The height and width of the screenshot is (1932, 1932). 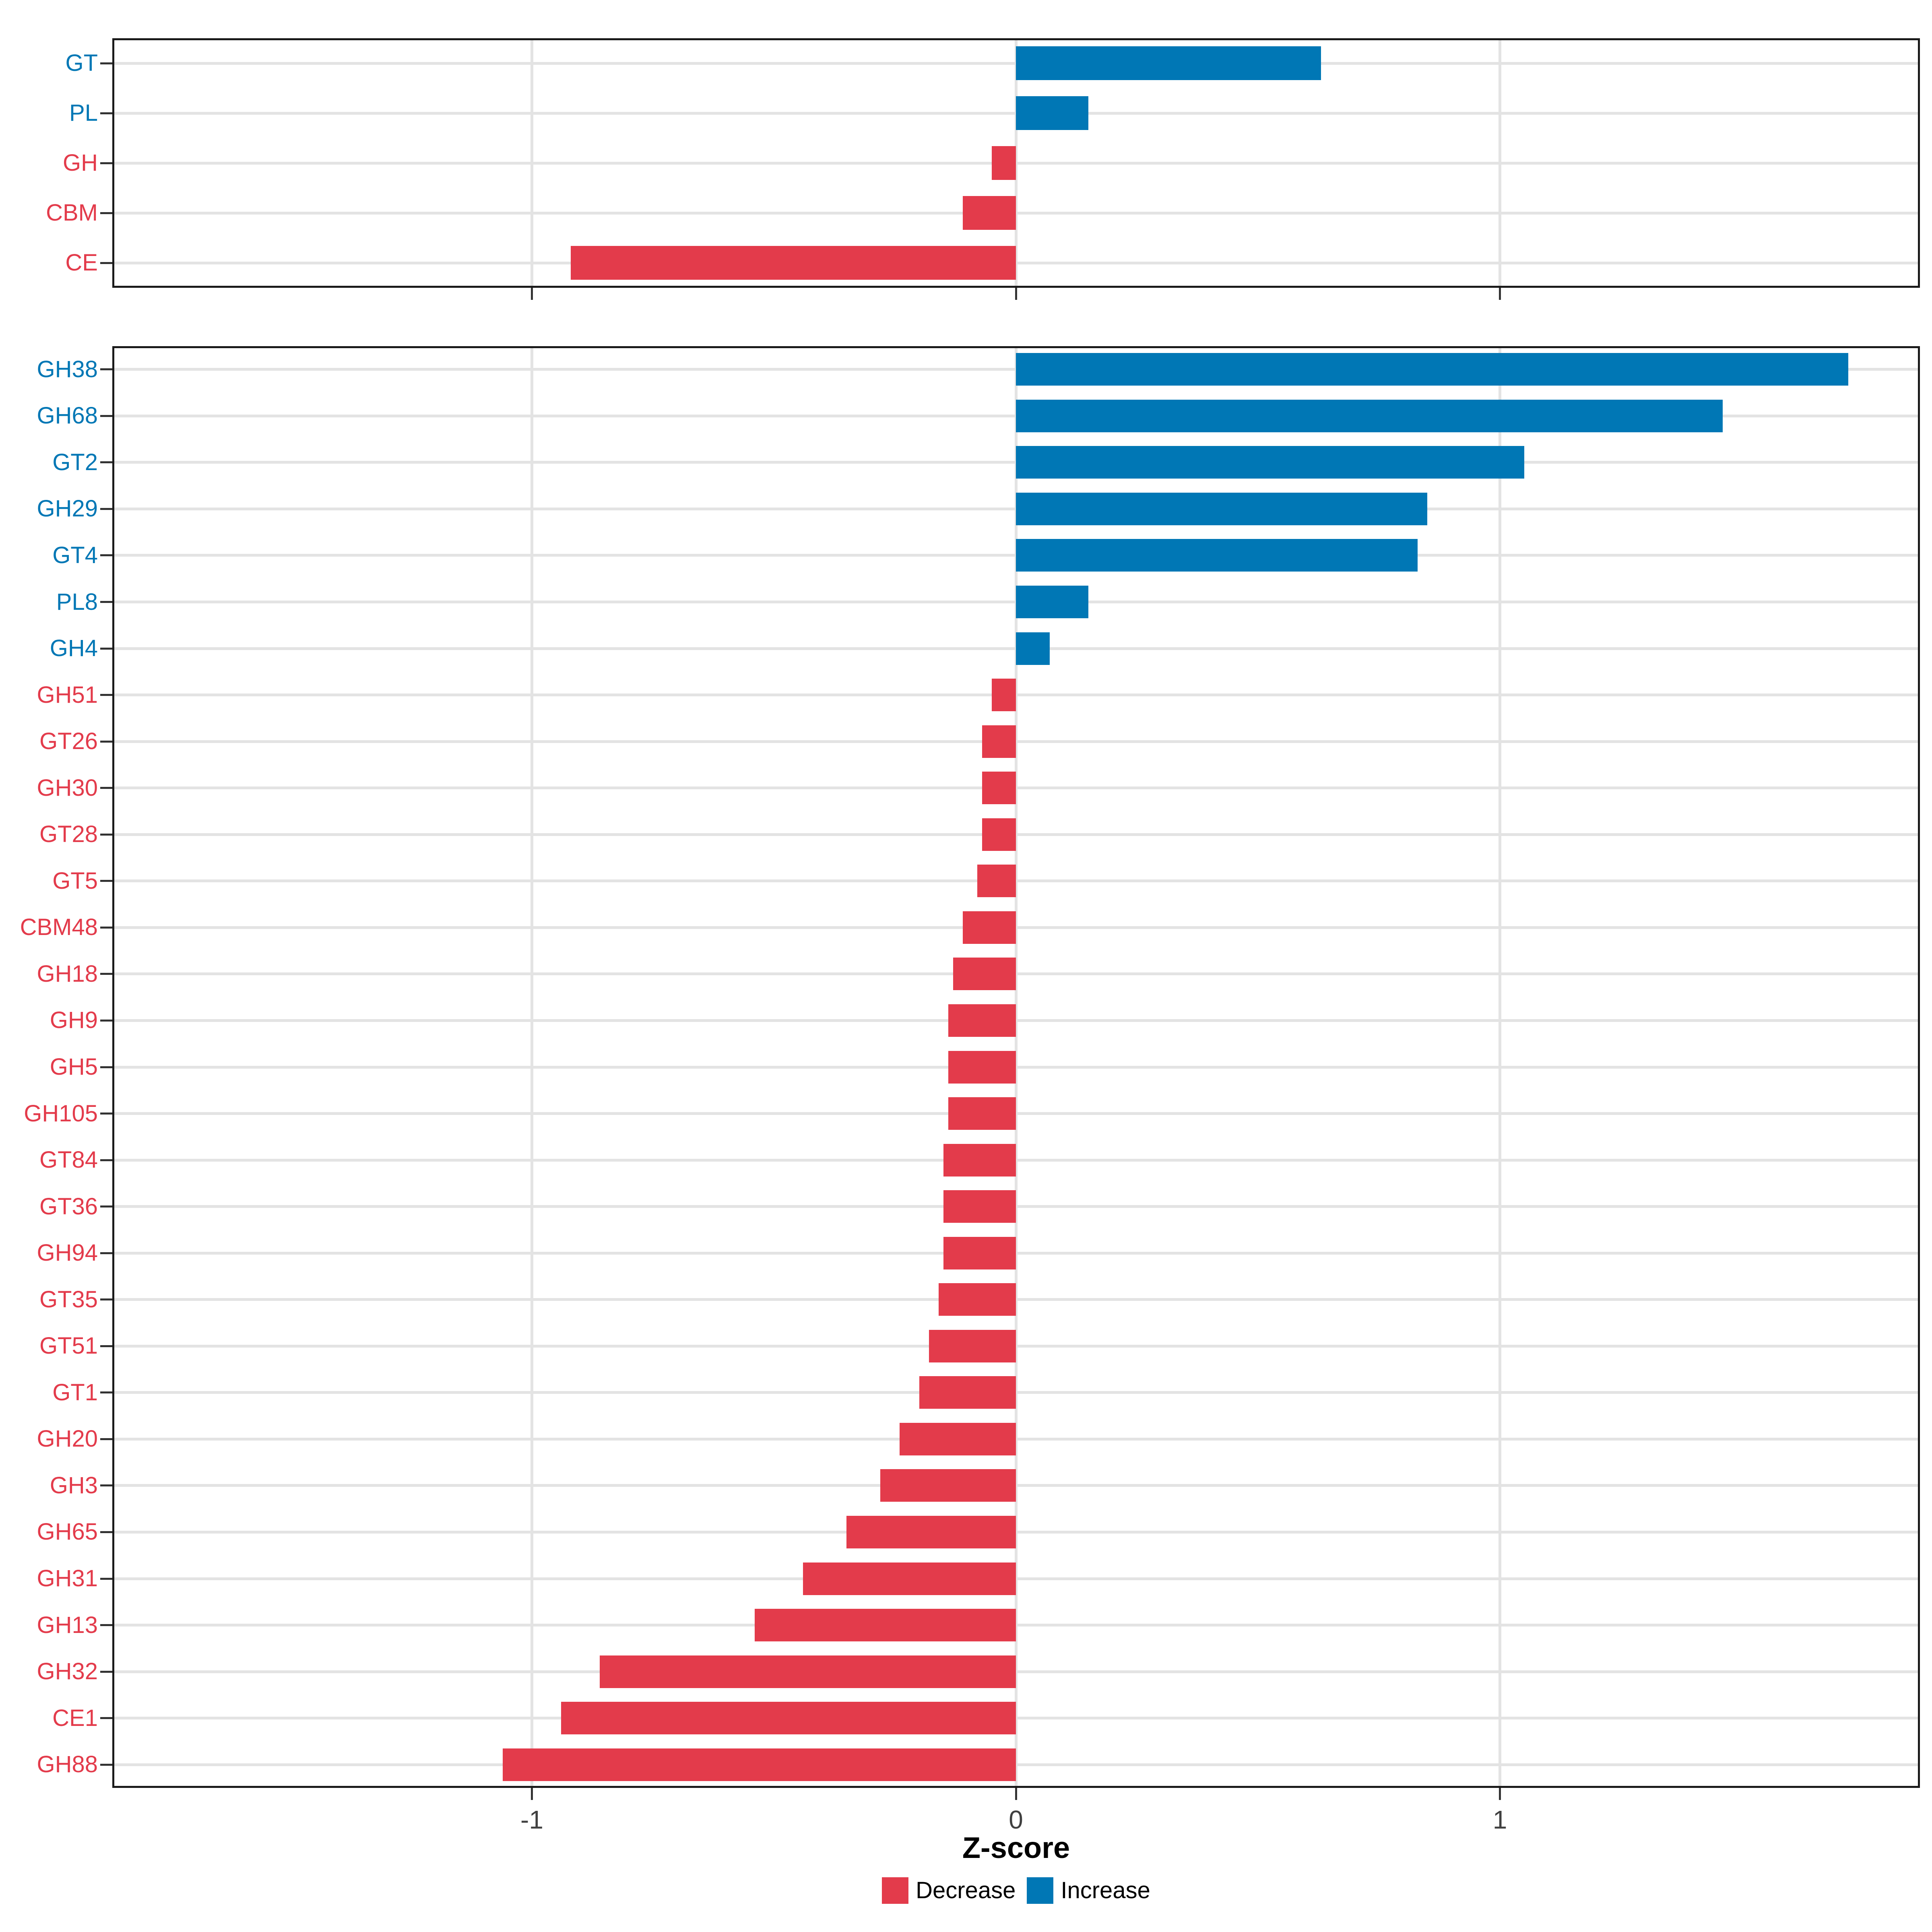 I want to click on increase-swatch, so click(x=1040, y=1890).